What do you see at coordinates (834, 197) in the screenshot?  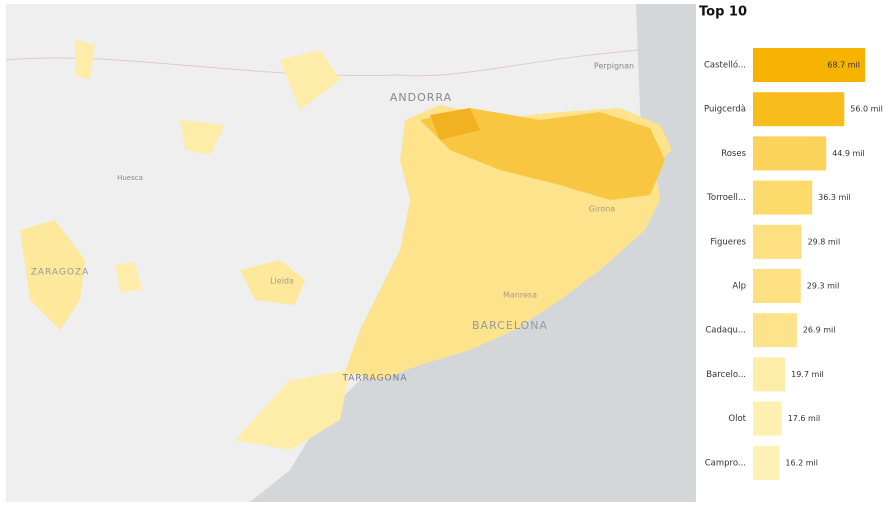 I see `value-label: 36.3 mil` at bounding box center [834, 197].